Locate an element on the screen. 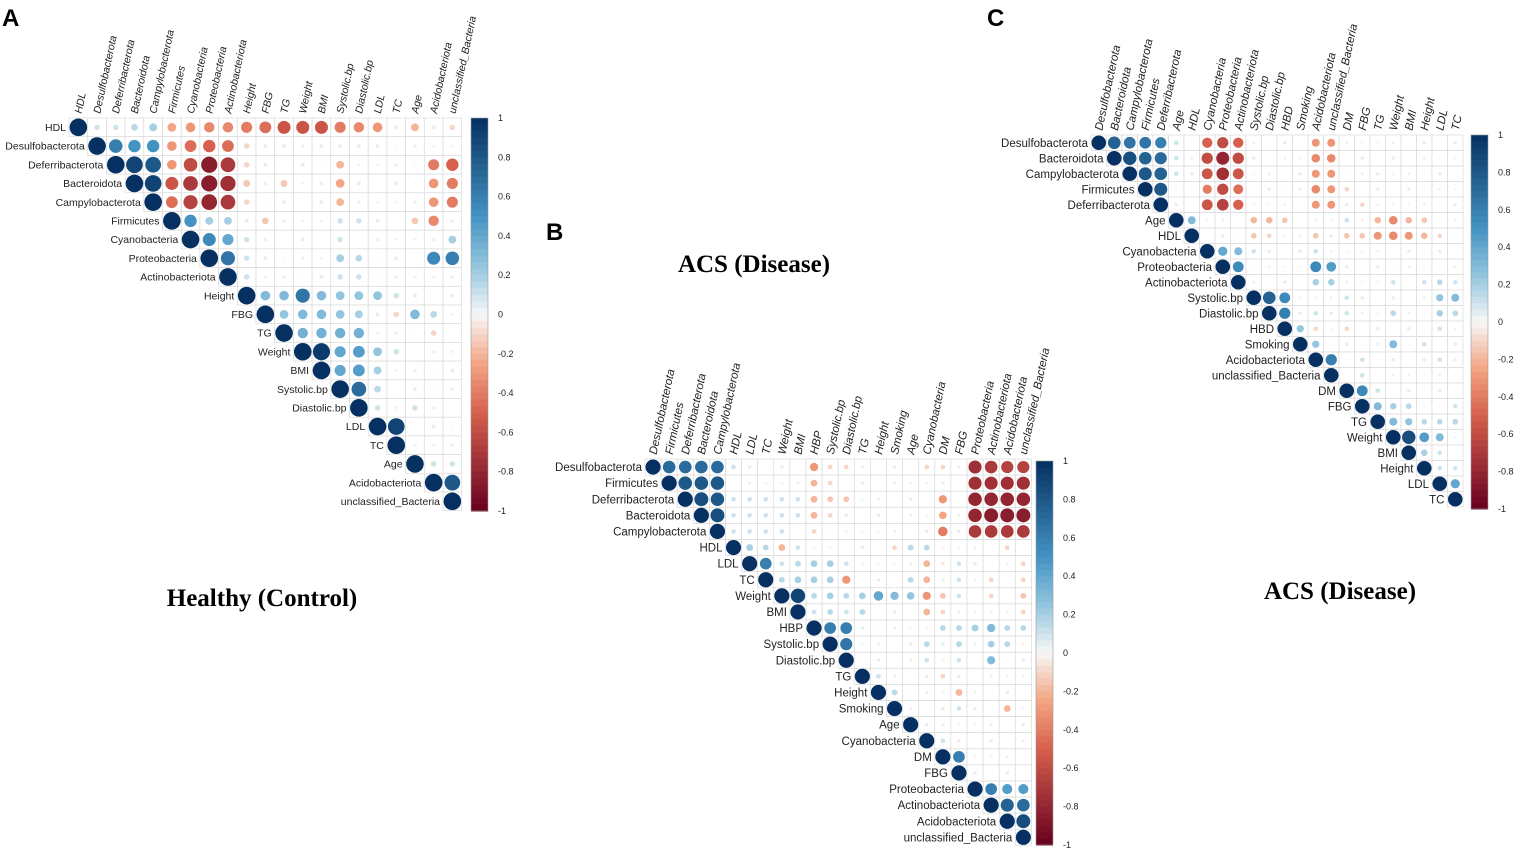 Image resolution: width=1516 pixels, height=851 pixels. row-label: Desulfobacterota is located at coordinates (599, 468).